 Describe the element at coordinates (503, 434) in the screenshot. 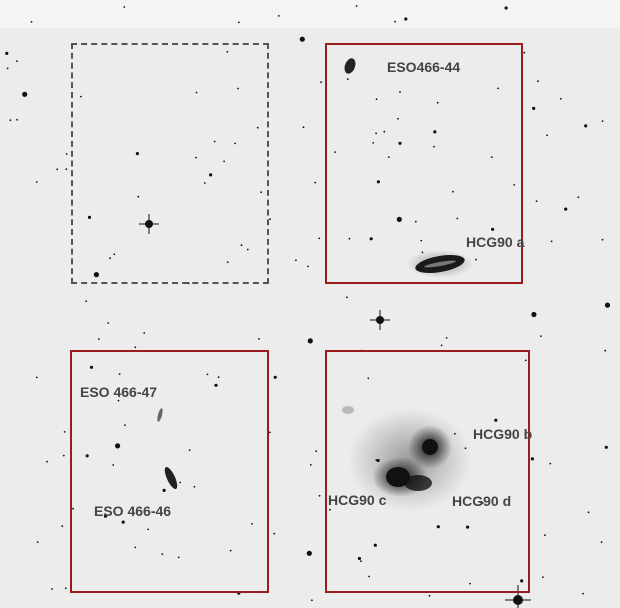

I see `label-hcg90-b: HCG90 b` at that location.